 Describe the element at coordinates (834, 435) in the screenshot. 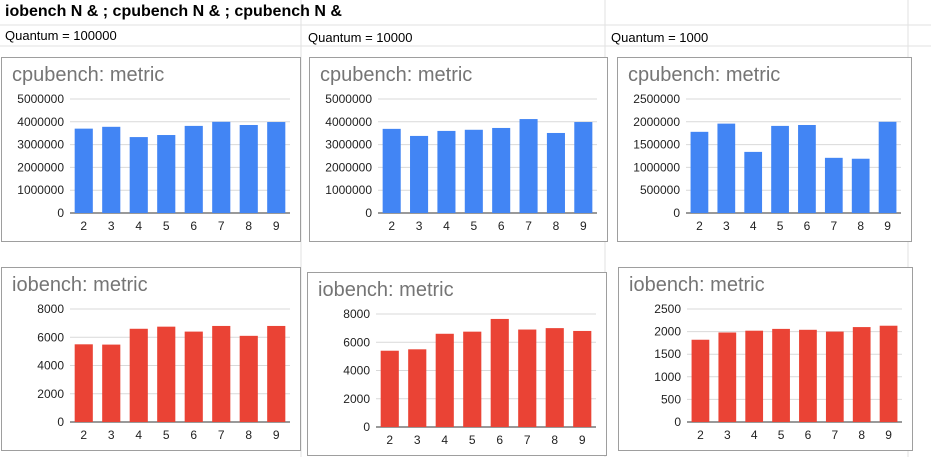

I see `x-tick-label: 7` at that location.